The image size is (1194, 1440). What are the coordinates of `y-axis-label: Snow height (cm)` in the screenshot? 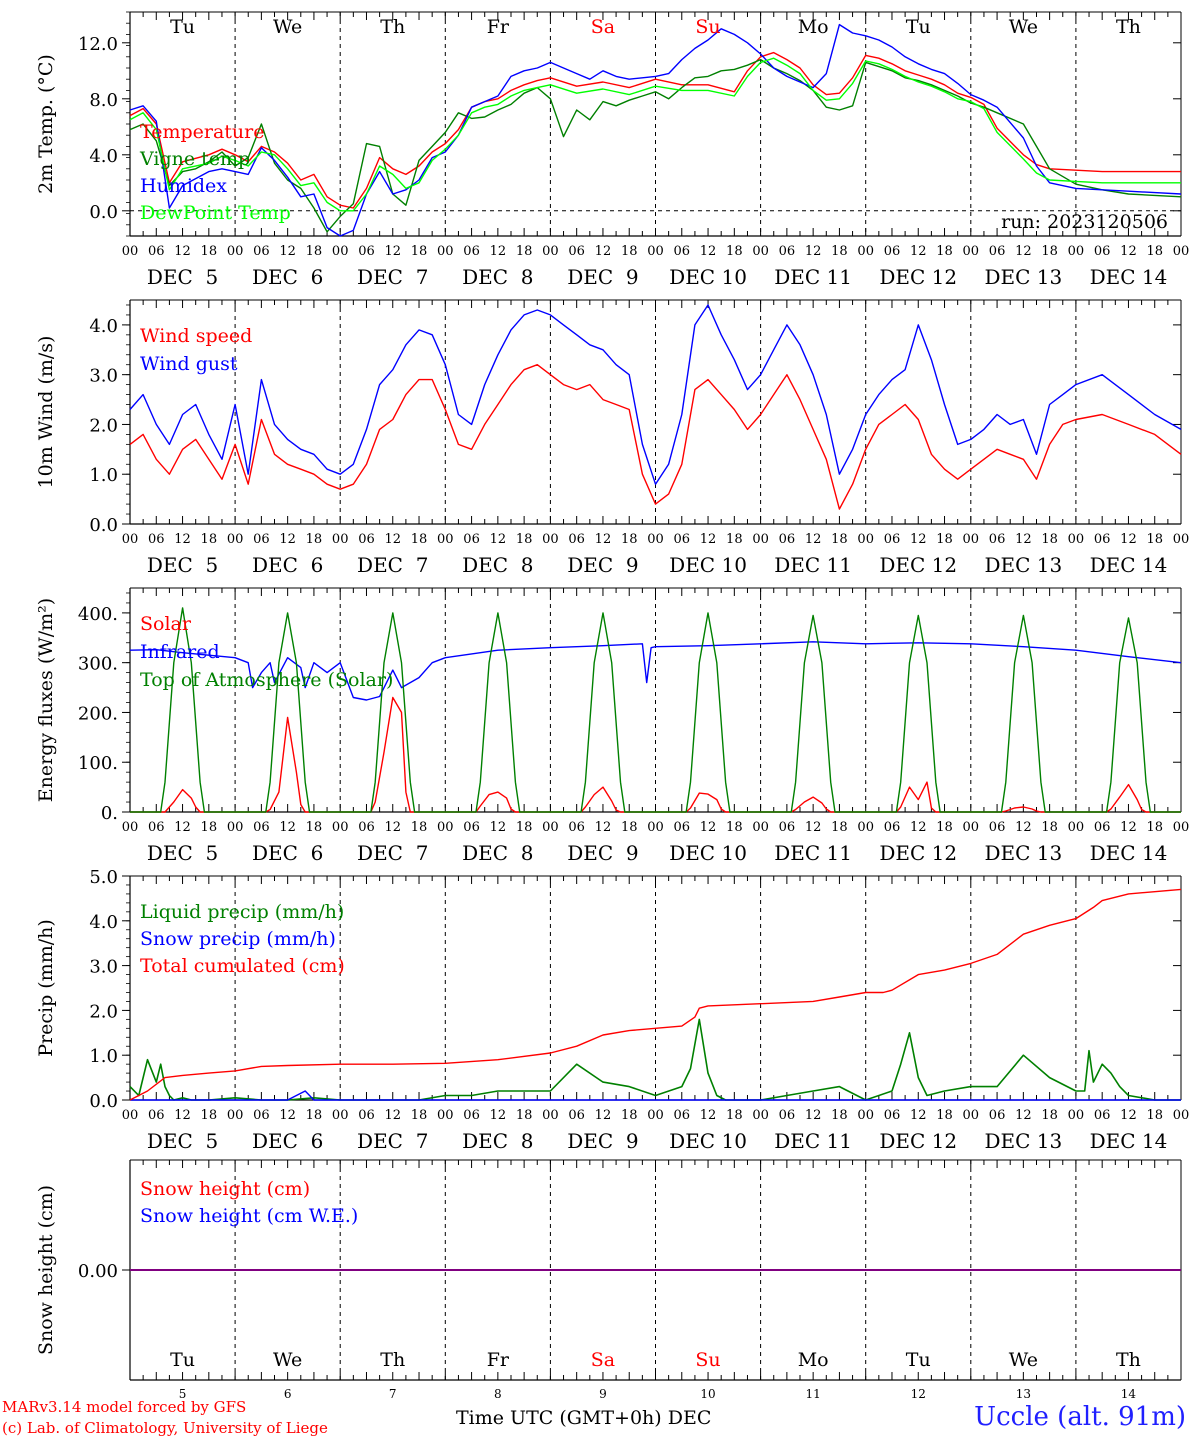 It's located at (46, 1270).